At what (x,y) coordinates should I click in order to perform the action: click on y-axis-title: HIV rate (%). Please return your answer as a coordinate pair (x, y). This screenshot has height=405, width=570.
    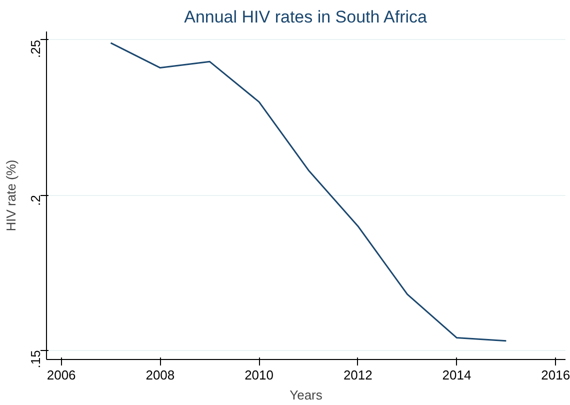
    Looking at the image, I should click on (11, 196).